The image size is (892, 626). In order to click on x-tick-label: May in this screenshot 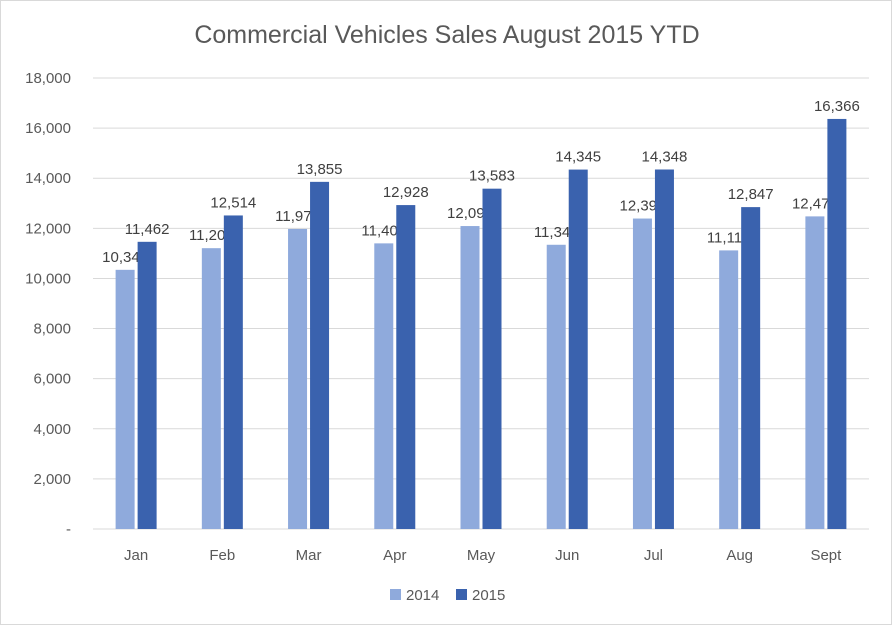, I will do `click(481, 555)`.